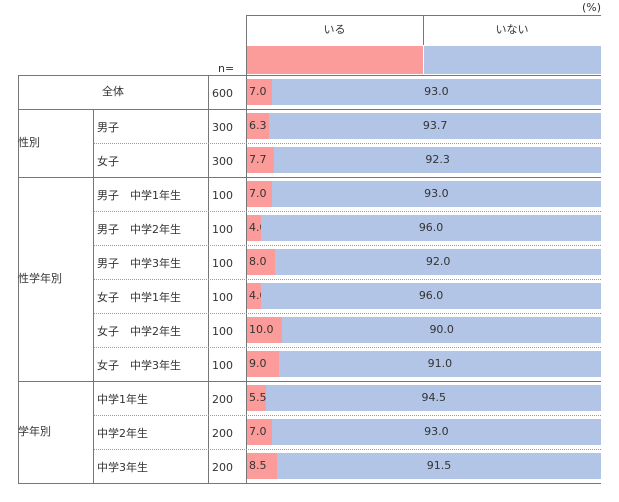 The width and height of the screenshot is (619, 502). What do you see at coordinates (139, 331) in the screenshot?
I see `category-label: 女子 中学2年生` at bounding box center [139, 331].